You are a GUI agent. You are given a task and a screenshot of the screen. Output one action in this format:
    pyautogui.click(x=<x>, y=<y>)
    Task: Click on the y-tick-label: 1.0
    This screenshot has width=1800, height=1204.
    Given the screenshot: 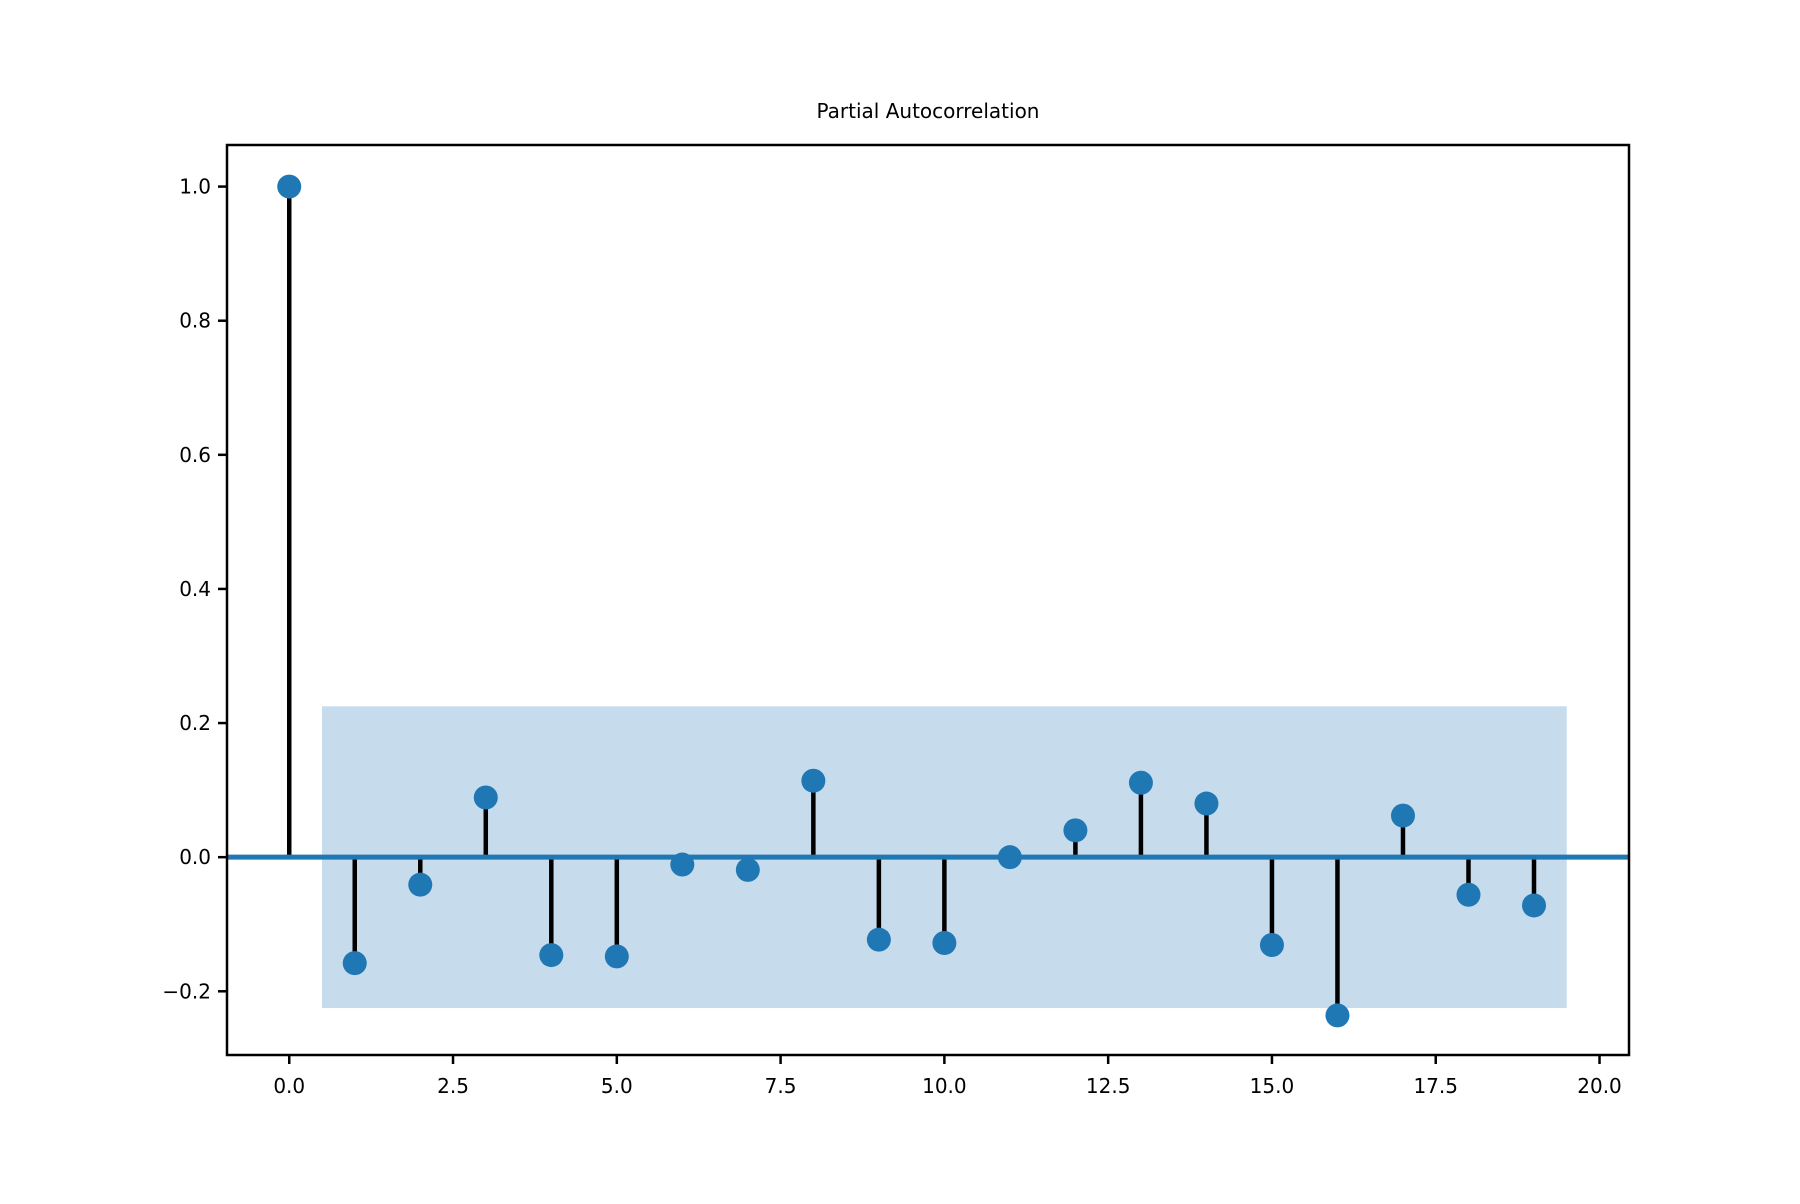 What is the action you would take?
    pyautogui.click(x=195, y=187)
    